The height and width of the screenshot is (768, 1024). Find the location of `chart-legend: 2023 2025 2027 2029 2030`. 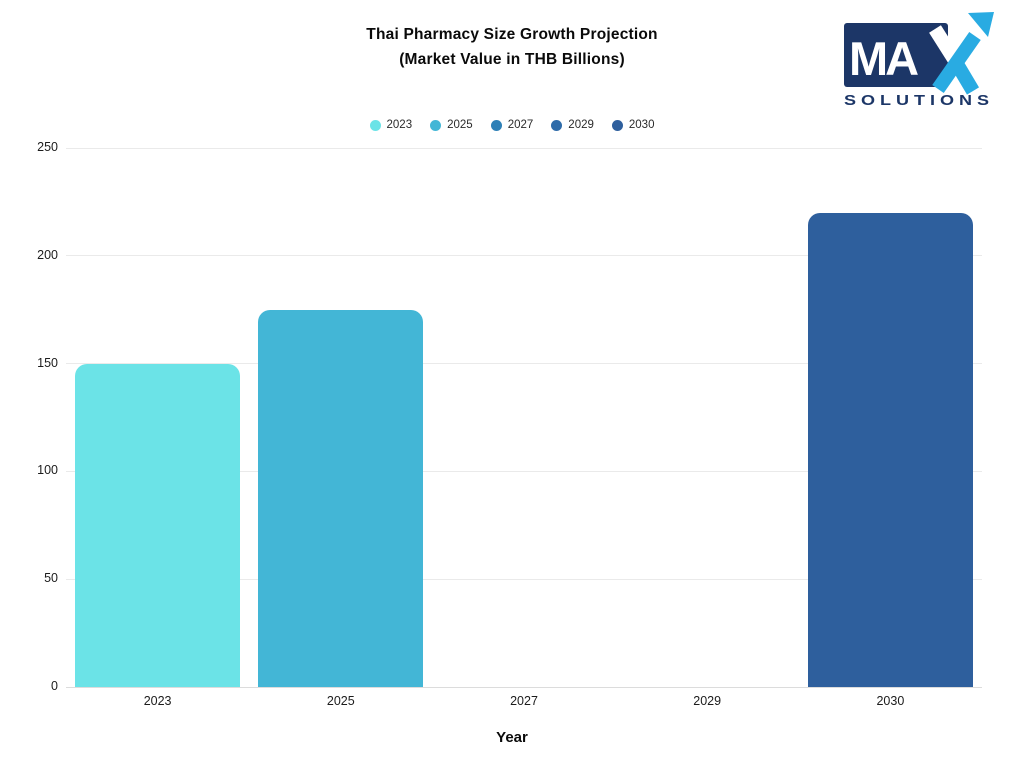

chart-legend: 2023 2025 2027 2029 2030 is located at coordinates (512, 125).